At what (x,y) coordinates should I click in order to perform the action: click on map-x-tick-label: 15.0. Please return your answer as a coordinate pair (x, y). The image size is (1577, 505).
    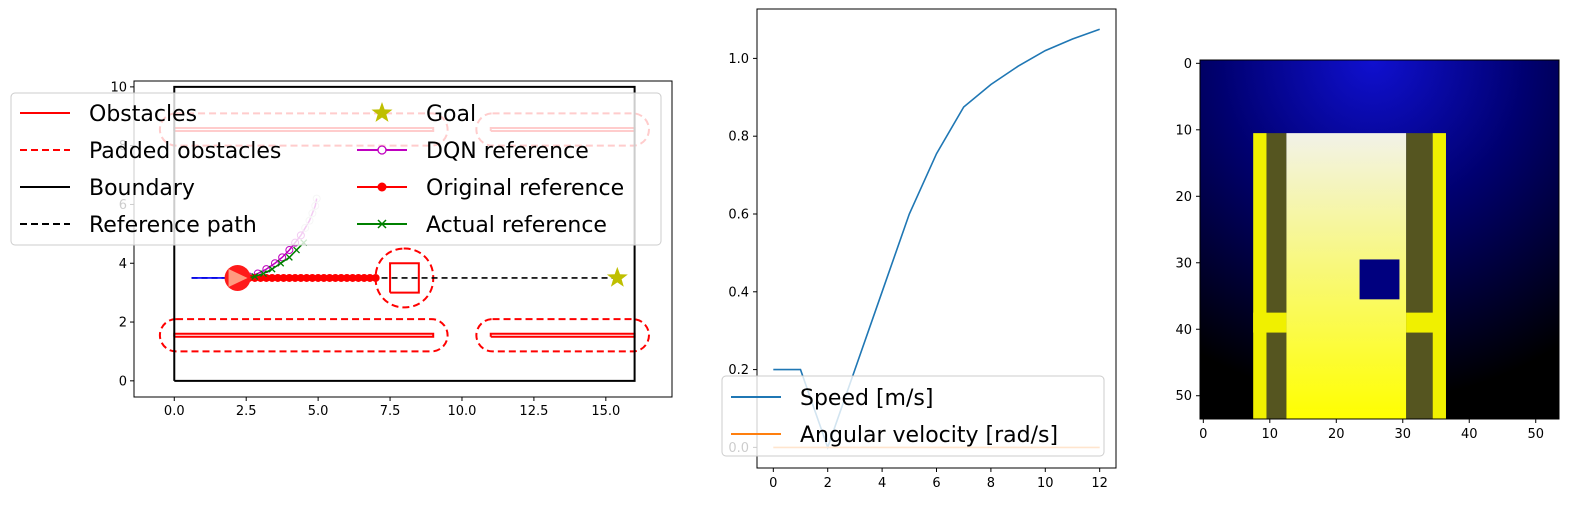
    Looking at the image, I should click on (605, 411).